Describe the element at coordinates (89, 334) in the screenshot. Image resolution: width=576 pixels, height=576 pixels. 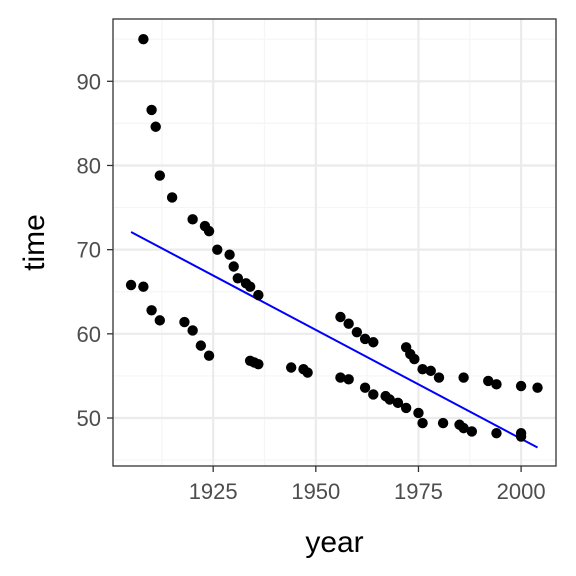
I see `y-tick-label: 60` at that location.